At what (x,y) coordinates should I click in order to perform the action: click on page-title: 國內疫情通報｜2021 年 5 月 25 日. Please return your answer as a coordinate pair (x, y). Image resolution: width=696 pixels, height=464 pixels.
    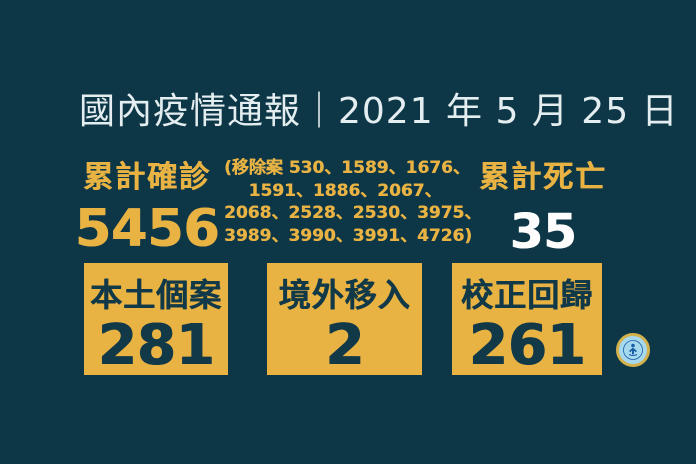
    Looking at the image, I should click on (379, 111).